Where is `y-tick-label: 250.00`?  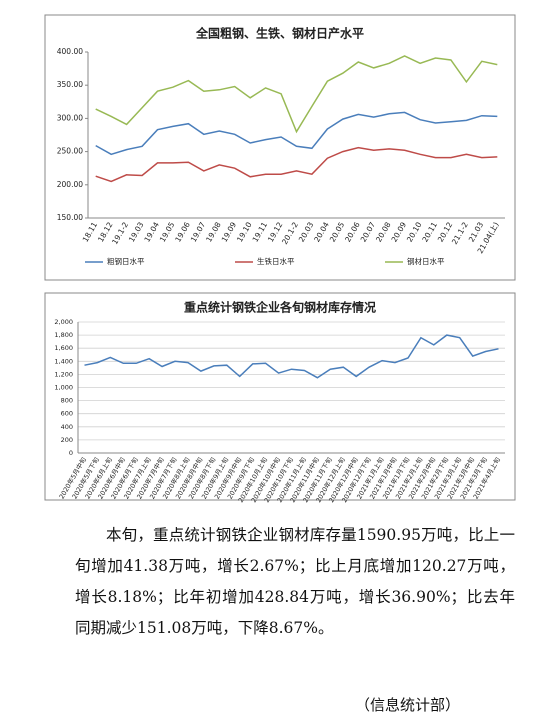 y-tick-label: 250.00 is located at coordinates (70, 151).